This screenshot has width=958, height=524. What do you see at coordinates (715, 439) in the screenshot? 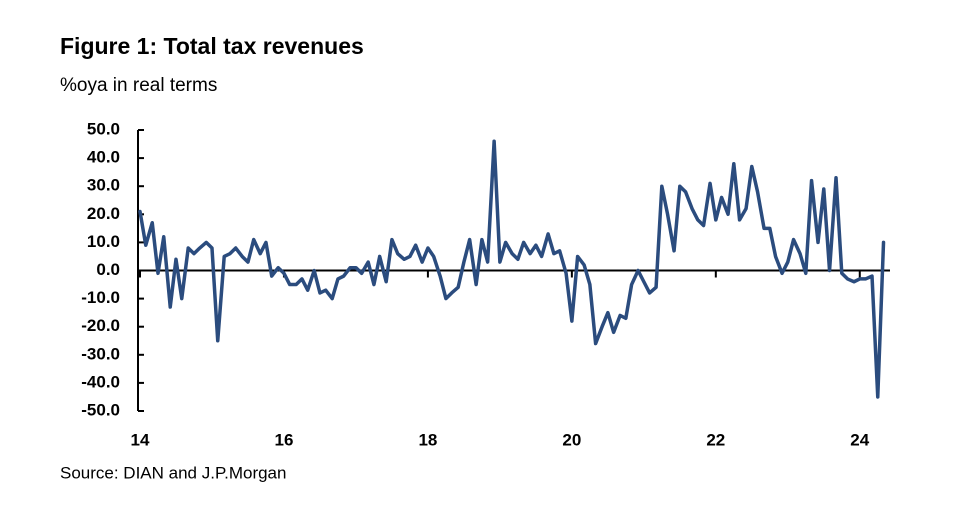
I see `x-tick-label: 22` at bounding box center [715, 439].